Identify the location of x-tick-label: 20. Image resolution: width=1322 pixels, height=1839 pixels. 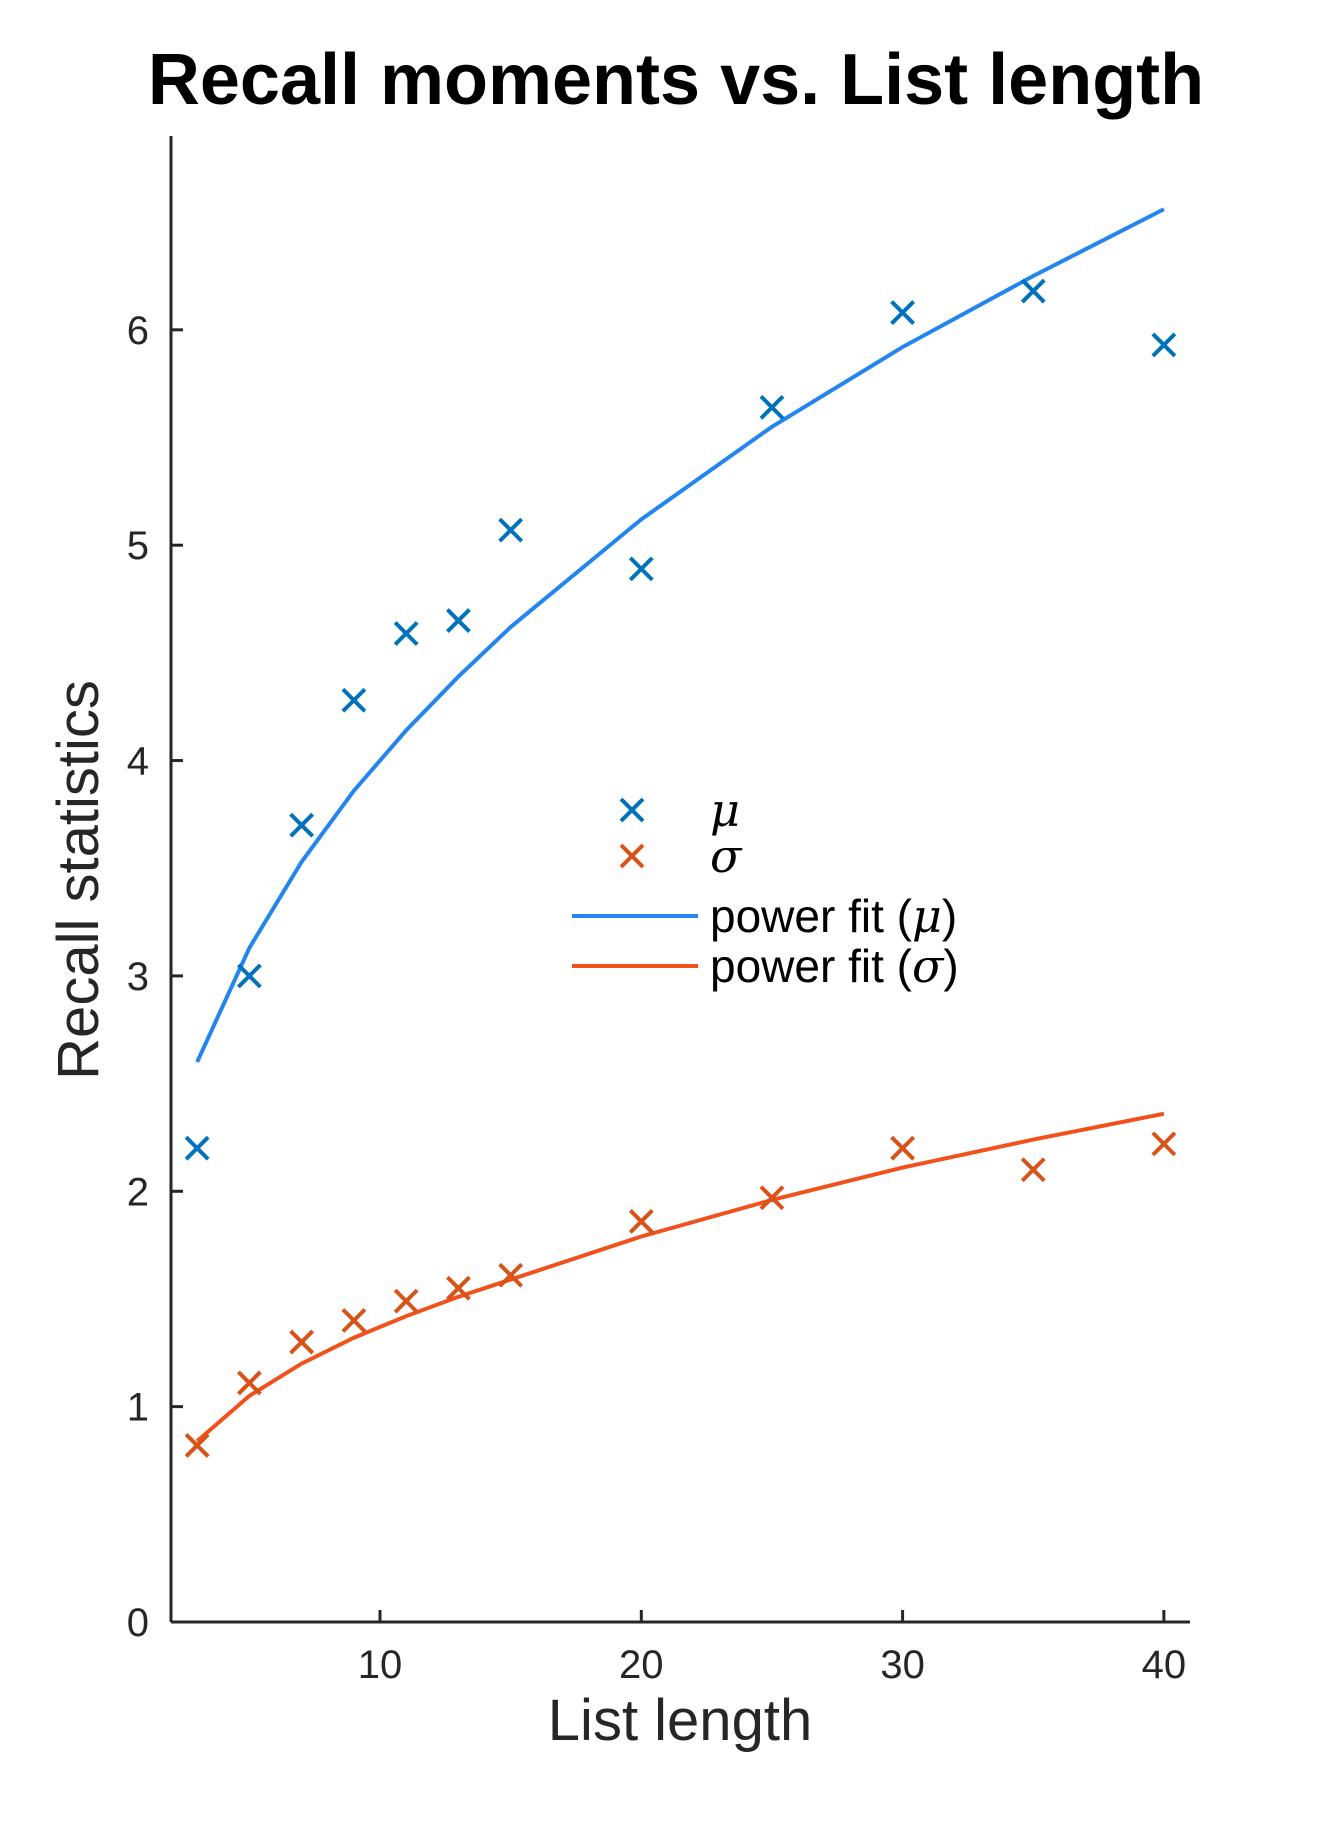
(641, 1665).